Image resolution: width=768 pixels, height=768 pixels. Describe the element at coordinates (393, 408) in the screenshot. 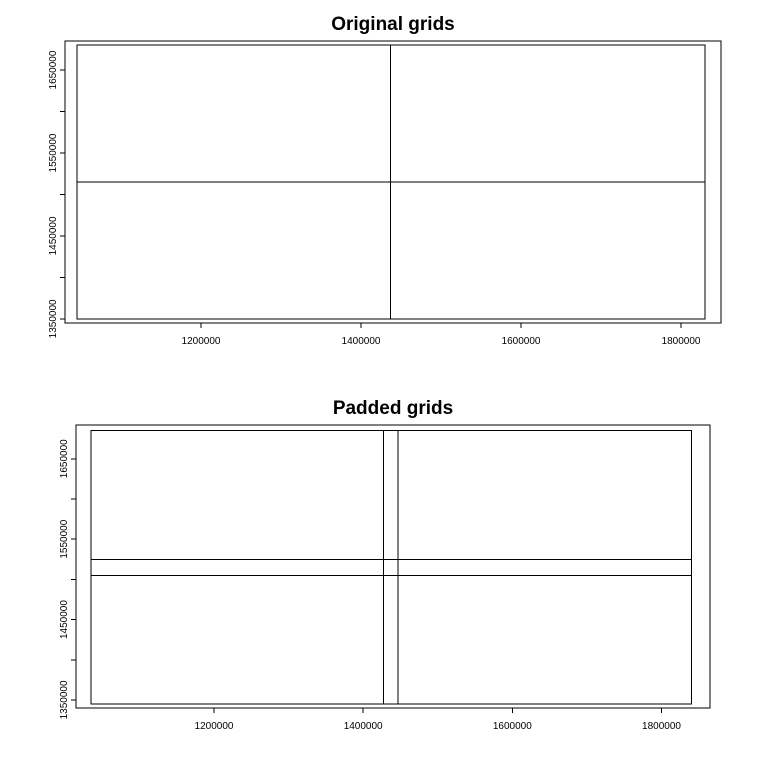

I see `chart-title: Padded grids` at that location.